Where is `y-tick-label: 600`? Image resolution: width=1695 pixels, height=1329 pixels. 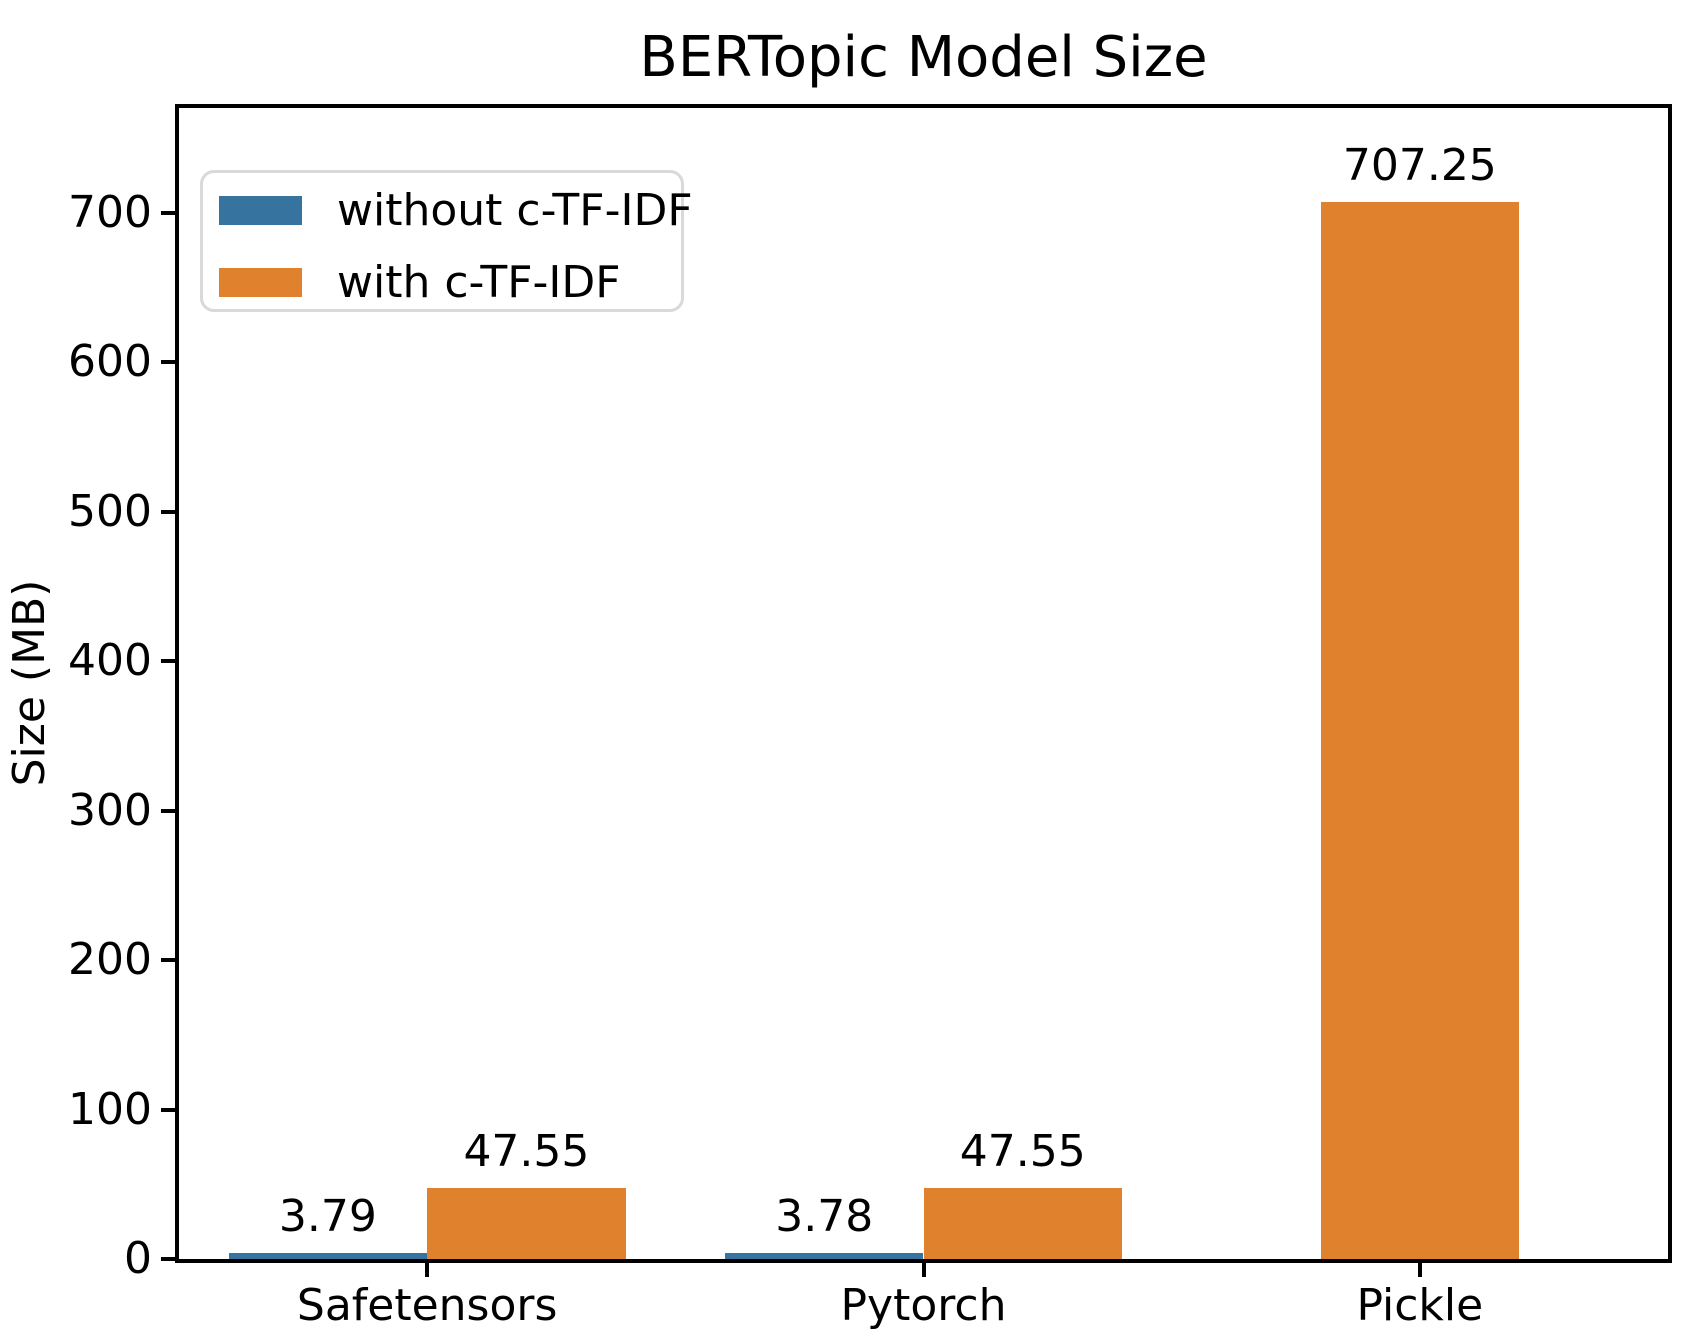
y-tick-label: 600 is located at coordinates (110, 362).